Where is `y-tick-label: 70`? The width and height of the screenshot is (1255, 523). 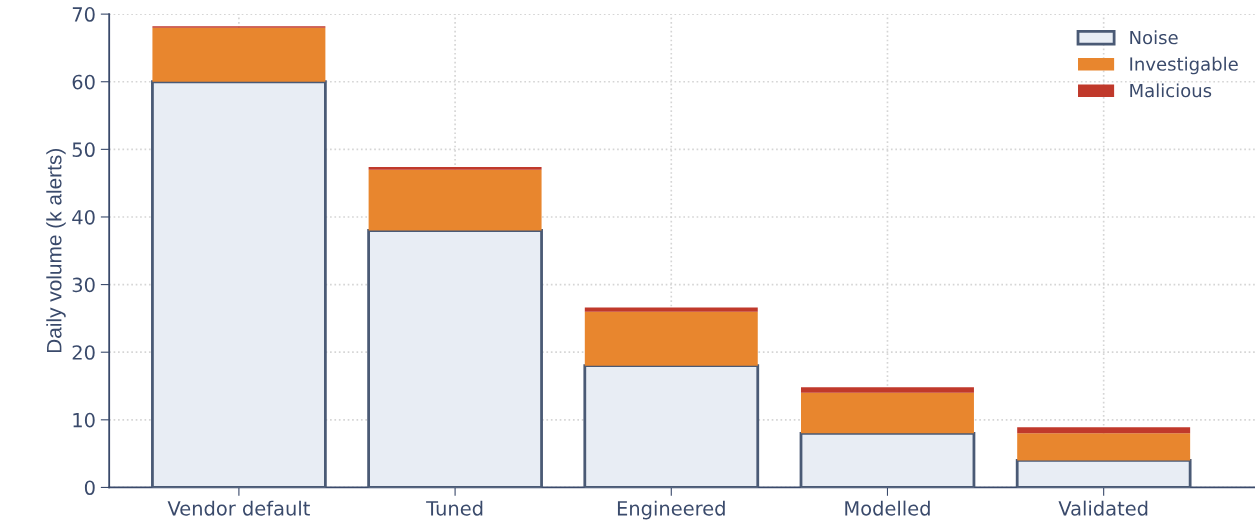 y-tick-label: 70 is located at coordinates (83, 14).